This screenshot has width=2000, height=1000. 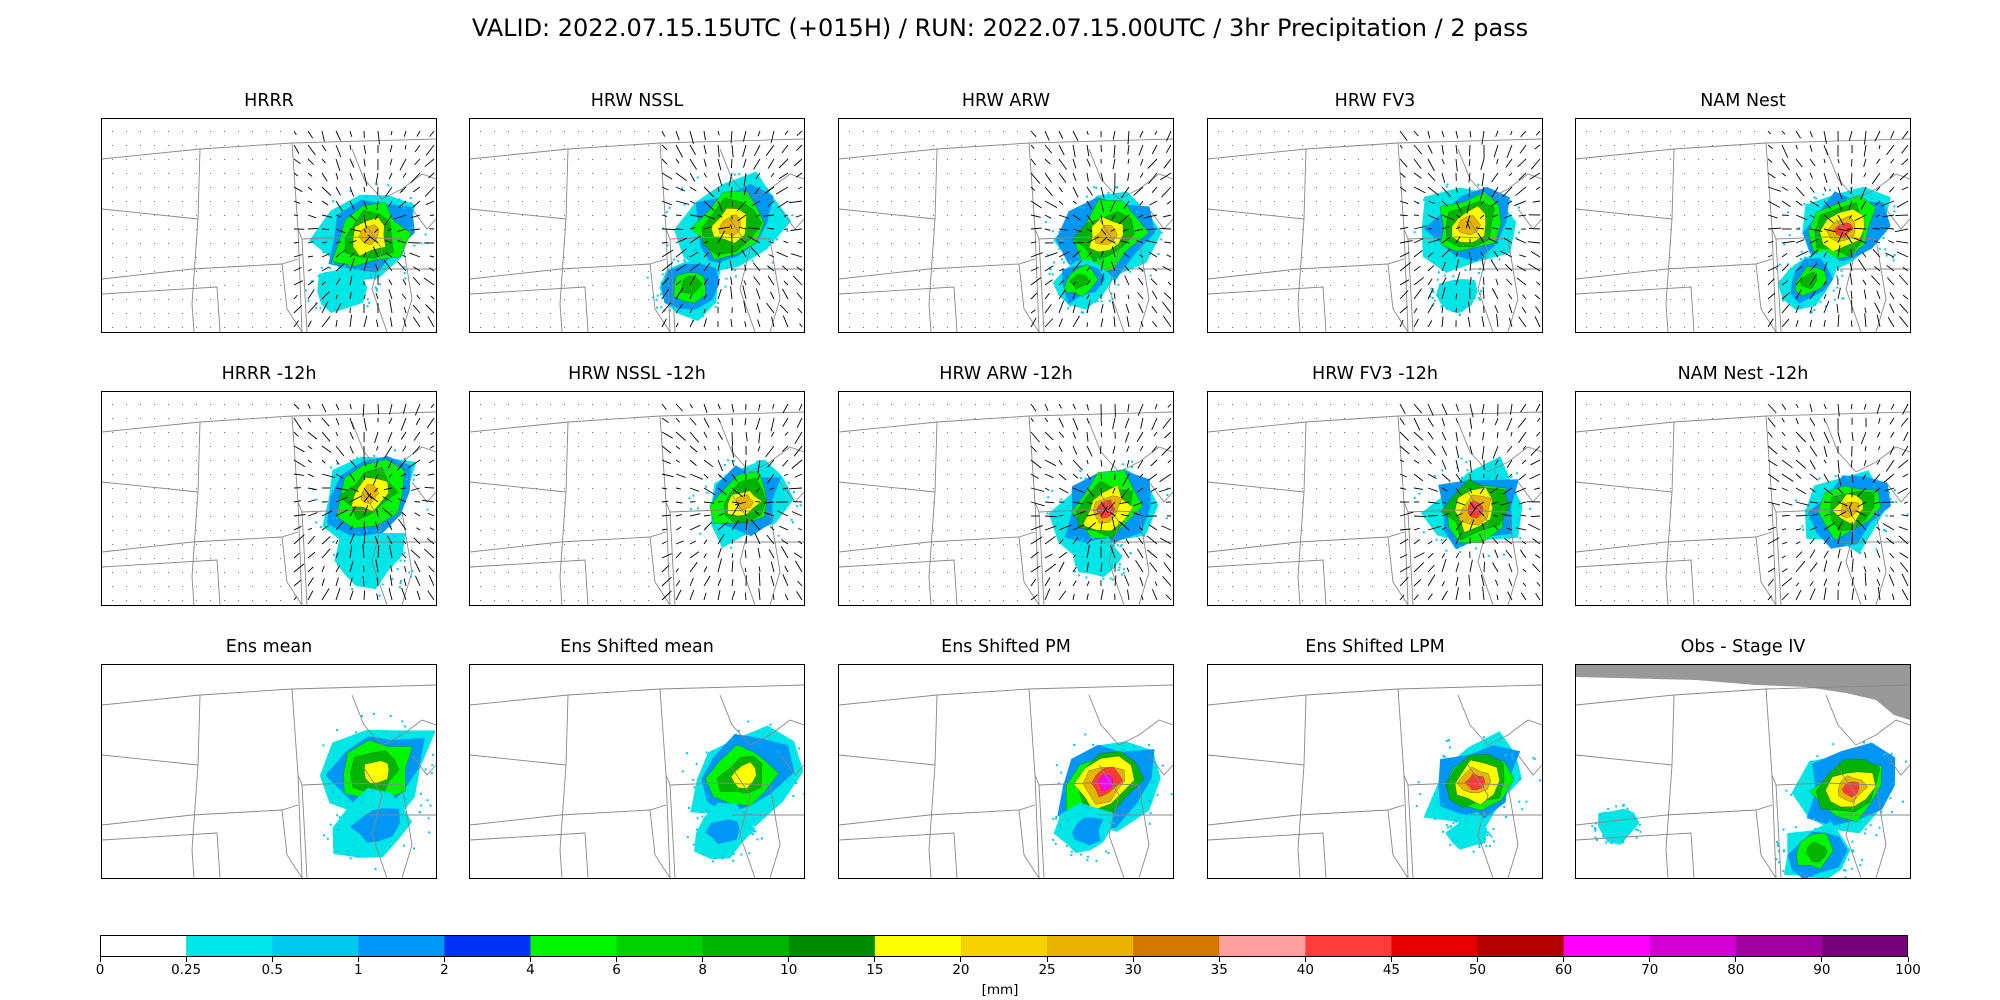 What do you see at coordinates (1743, 647) in the screenshot?
I see `panel-title: Obs - Stage IV` at bounding box center [1743, 647].